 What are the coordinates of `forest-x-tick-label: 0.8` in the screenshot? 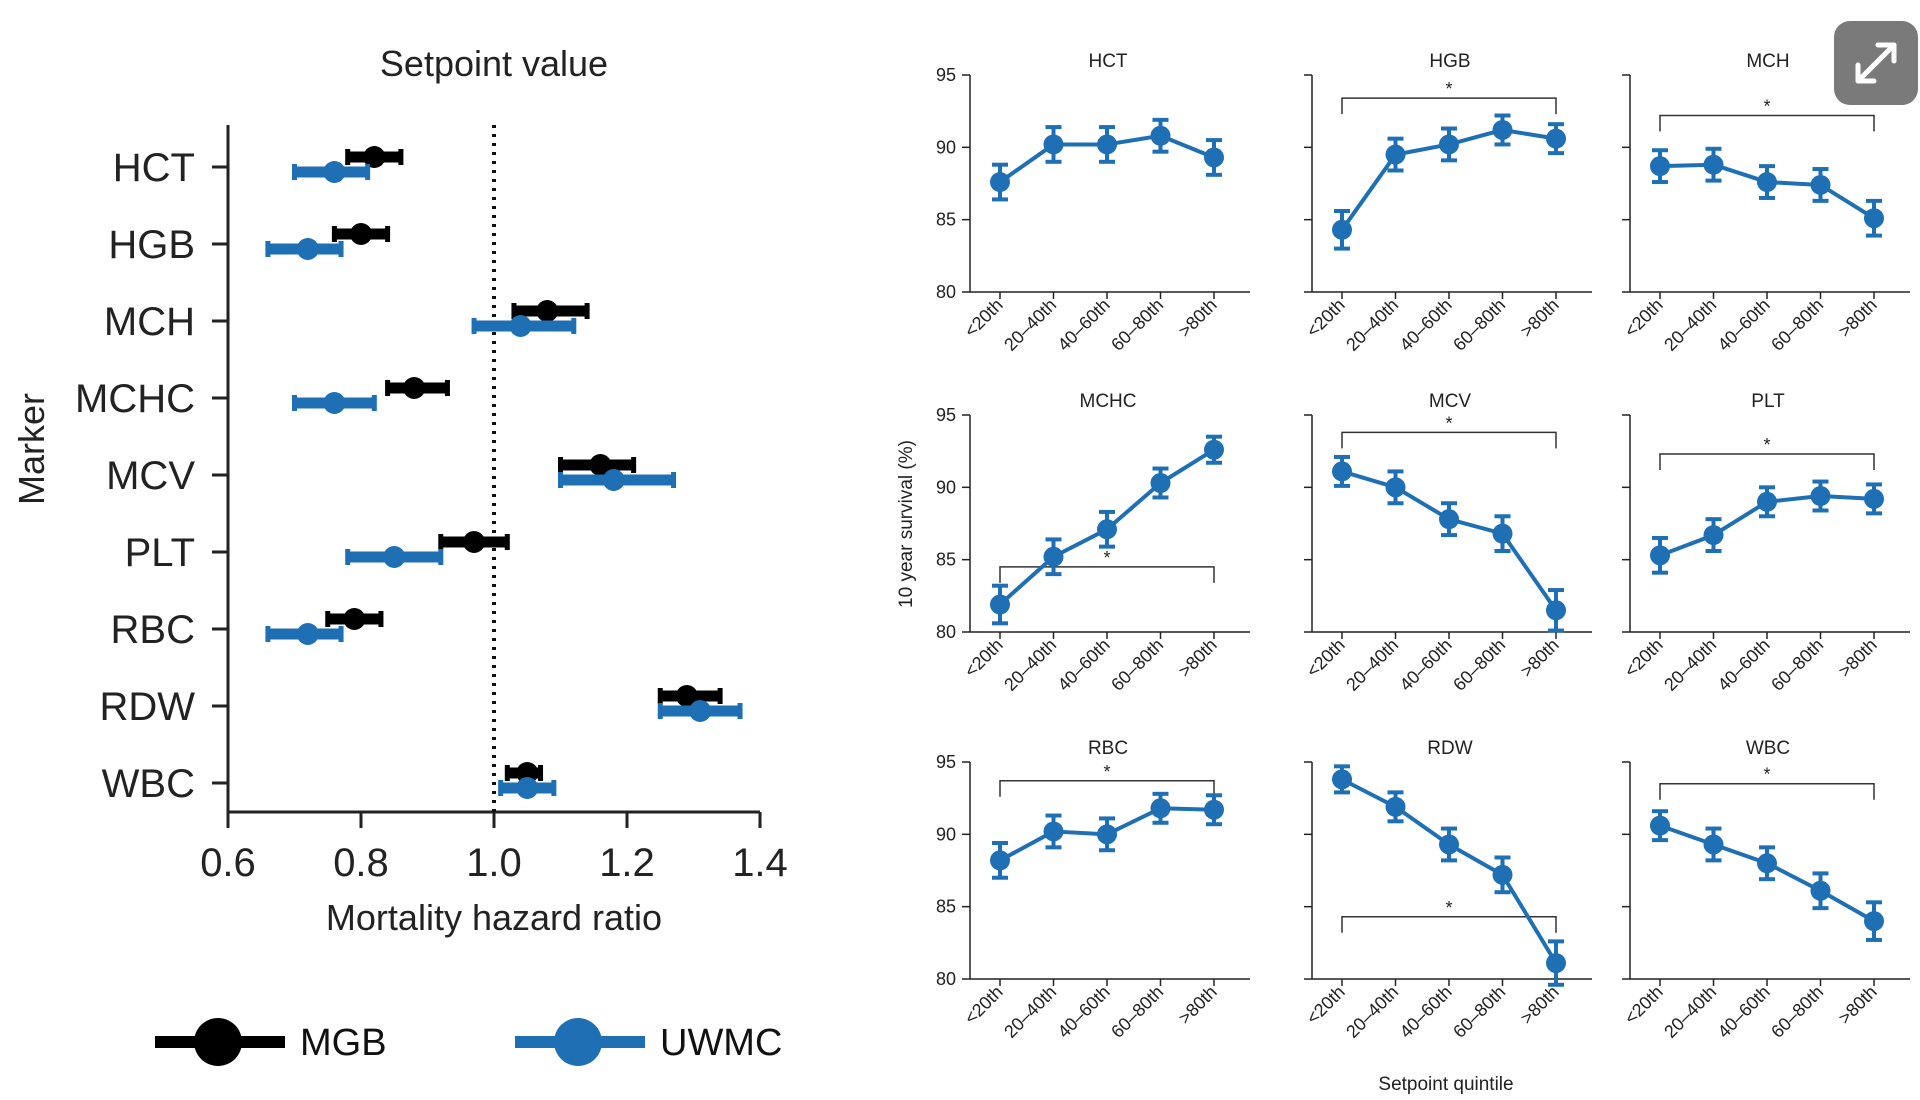 It's located at (361, 863).